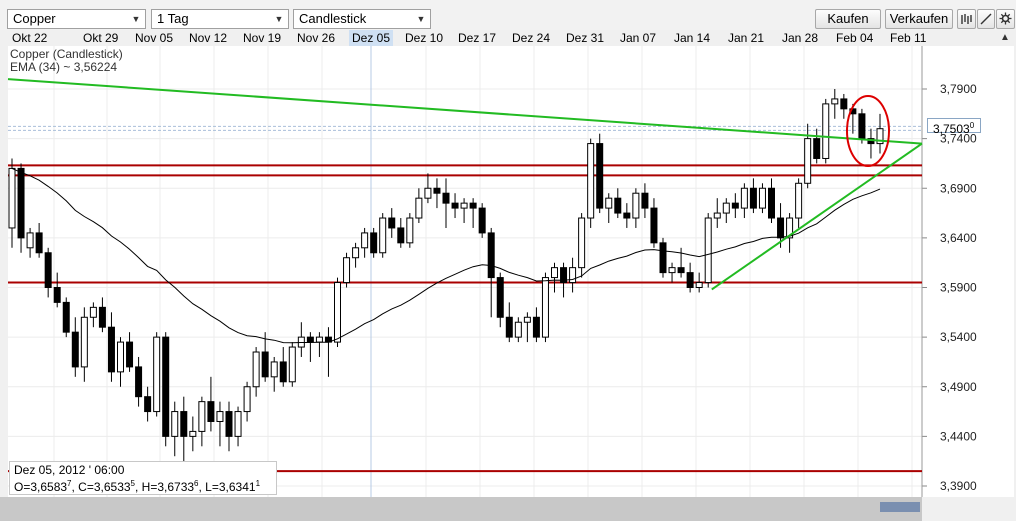 The width and height of the screenshot is (1016, 521). What do you see at coordinates (477, 38) in the screenshot?
I see `date-label: Dez 17` at bounding box center [477, 38].